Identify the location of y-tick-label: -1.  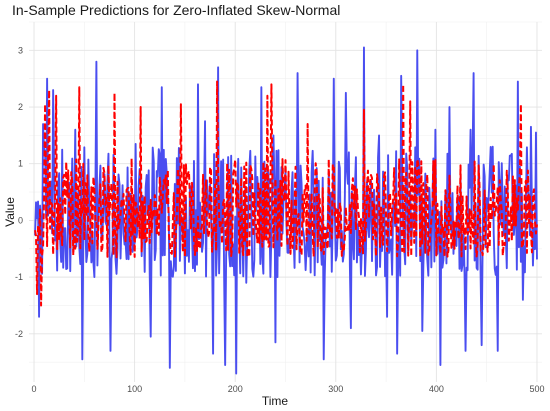
(19, 277).